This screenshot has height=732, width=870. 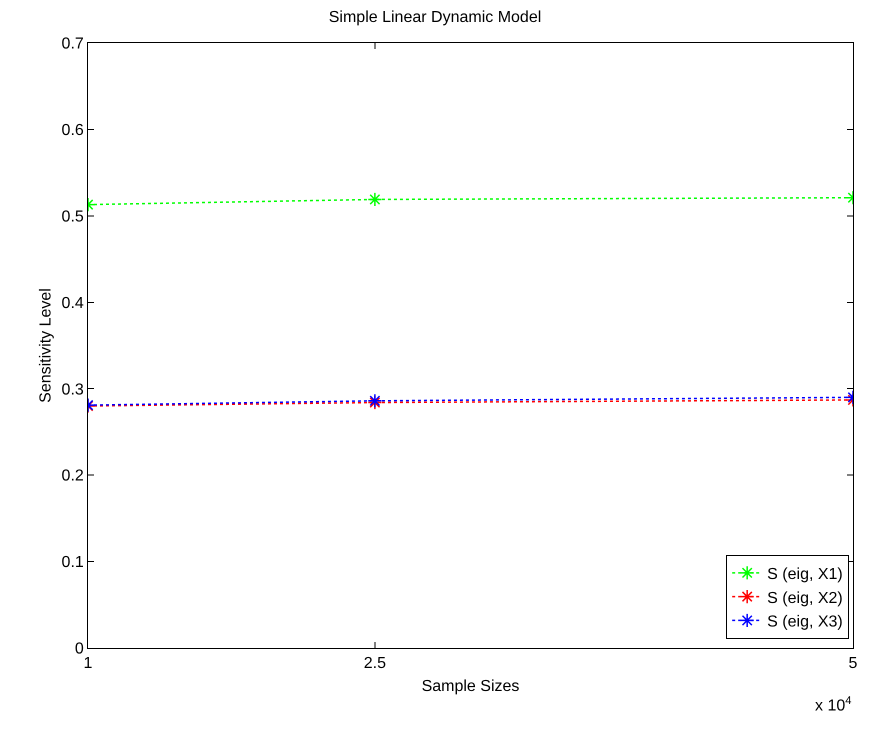 I want to click on y-tick-label: 0.4, so click(x=73, y=303).